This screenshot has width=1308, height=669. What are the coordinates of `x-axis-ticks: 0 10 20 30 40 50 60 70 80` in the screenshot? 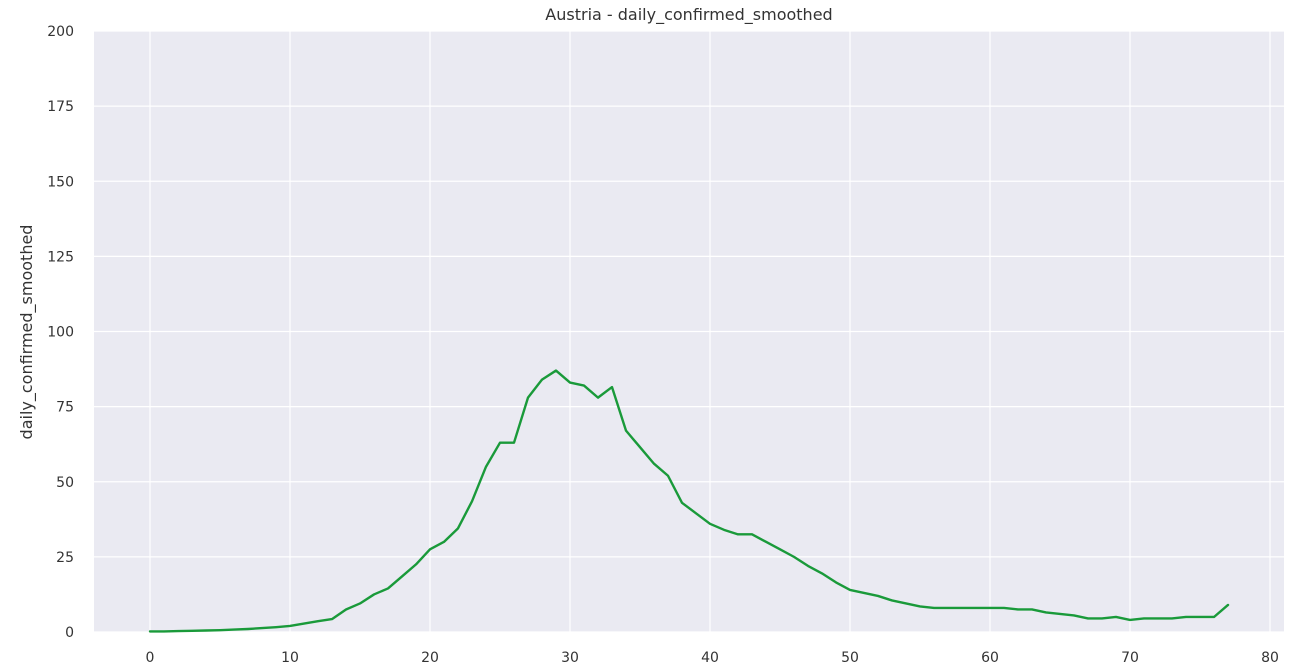 It's located at (712, 658).